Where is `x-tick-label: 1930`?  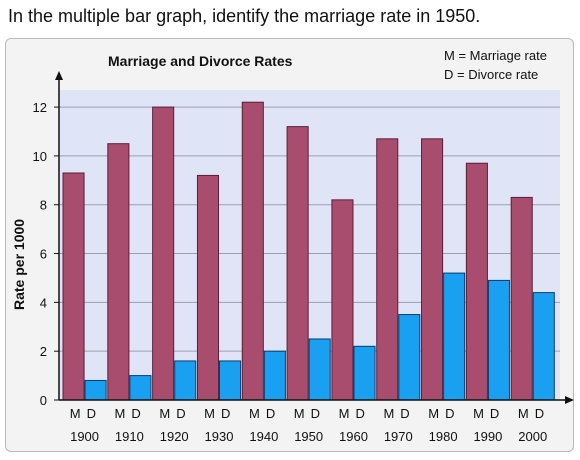 x-tick-label: 1930 is located at coordinates (219, 436).